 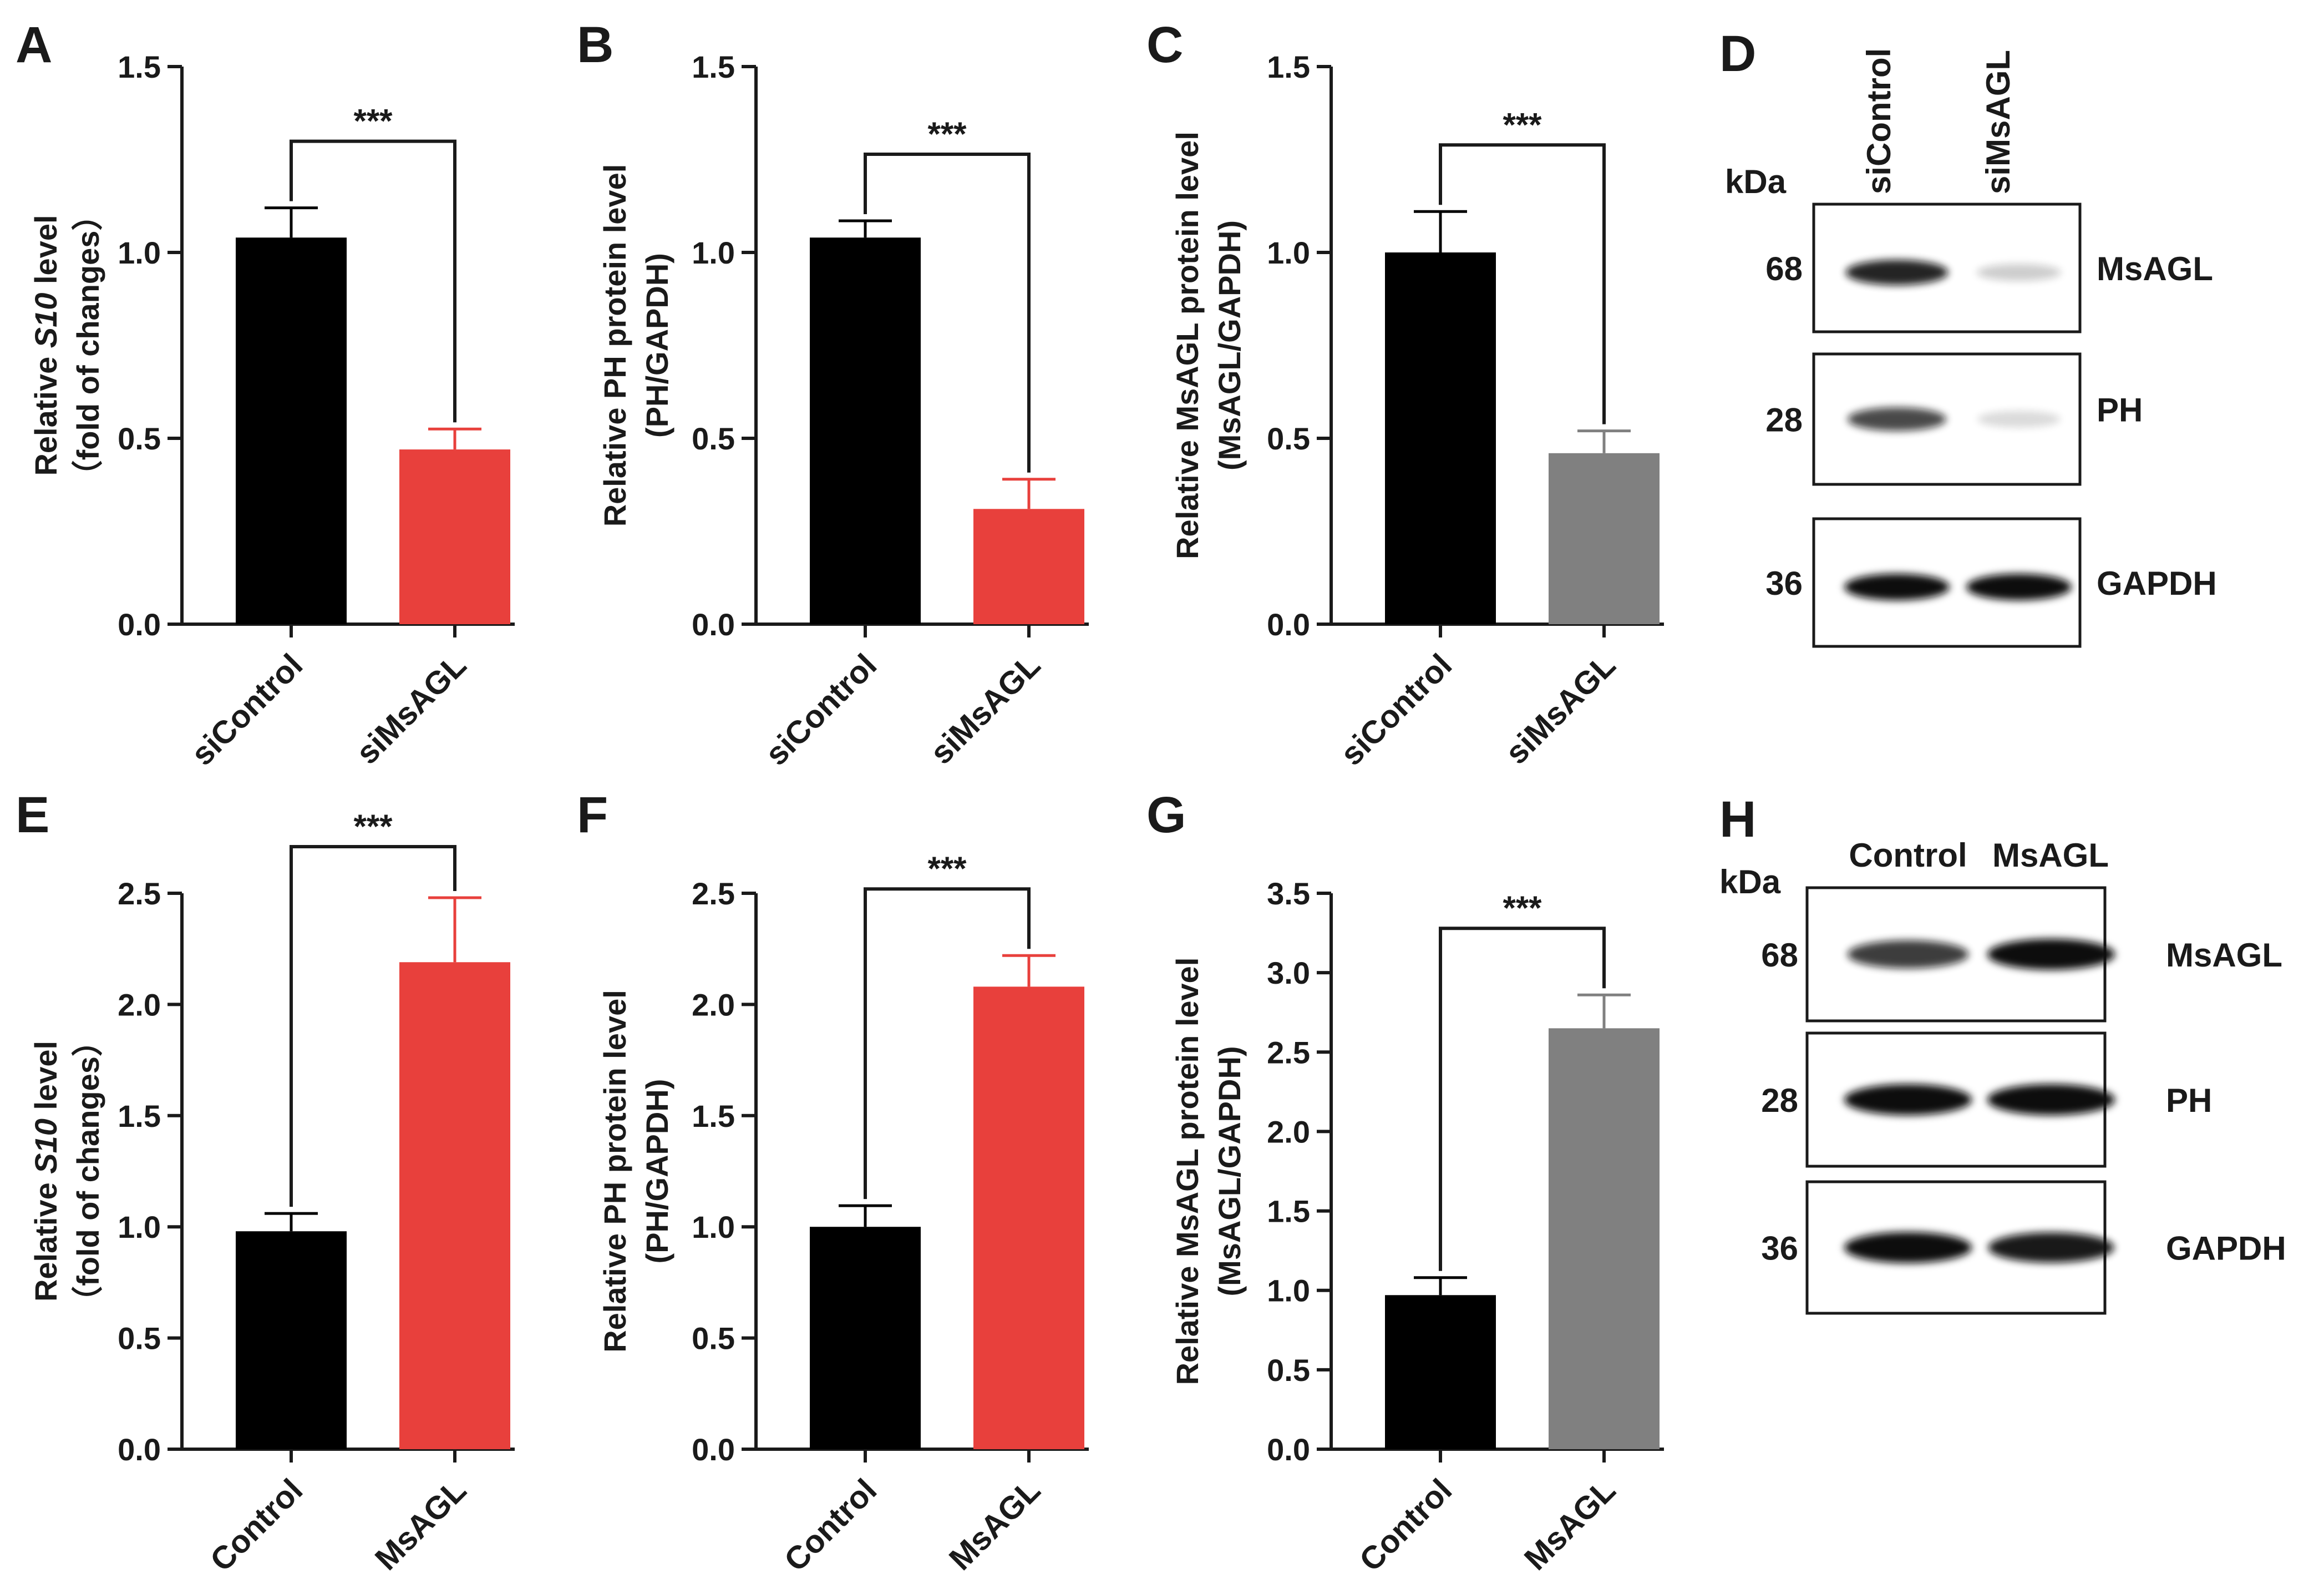 What do you see at coordinates (34, 45) in the screenshot?
I see `panel-letter-a: A` at bounding box center [34, 45].